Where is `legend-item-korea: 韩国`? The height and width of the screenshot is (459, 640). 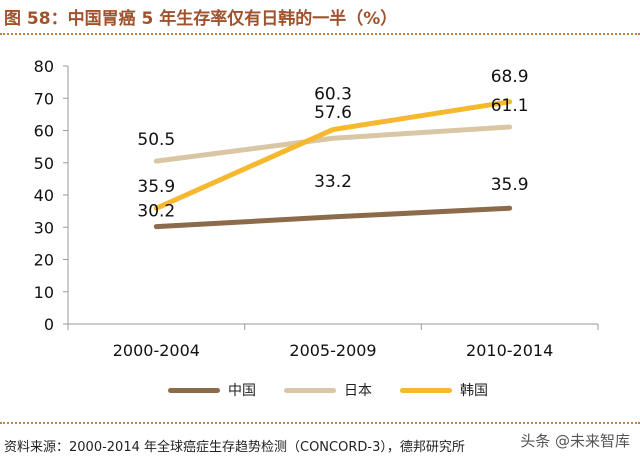
legend-item-korea: 韩国 is located at coordinates (444, 390).